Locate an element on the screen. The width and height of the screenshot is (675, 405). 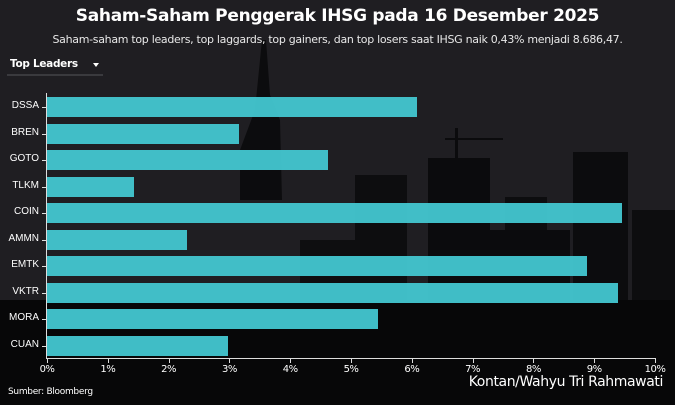
x-tick-label: 8% is located at coordinates (533, 369).